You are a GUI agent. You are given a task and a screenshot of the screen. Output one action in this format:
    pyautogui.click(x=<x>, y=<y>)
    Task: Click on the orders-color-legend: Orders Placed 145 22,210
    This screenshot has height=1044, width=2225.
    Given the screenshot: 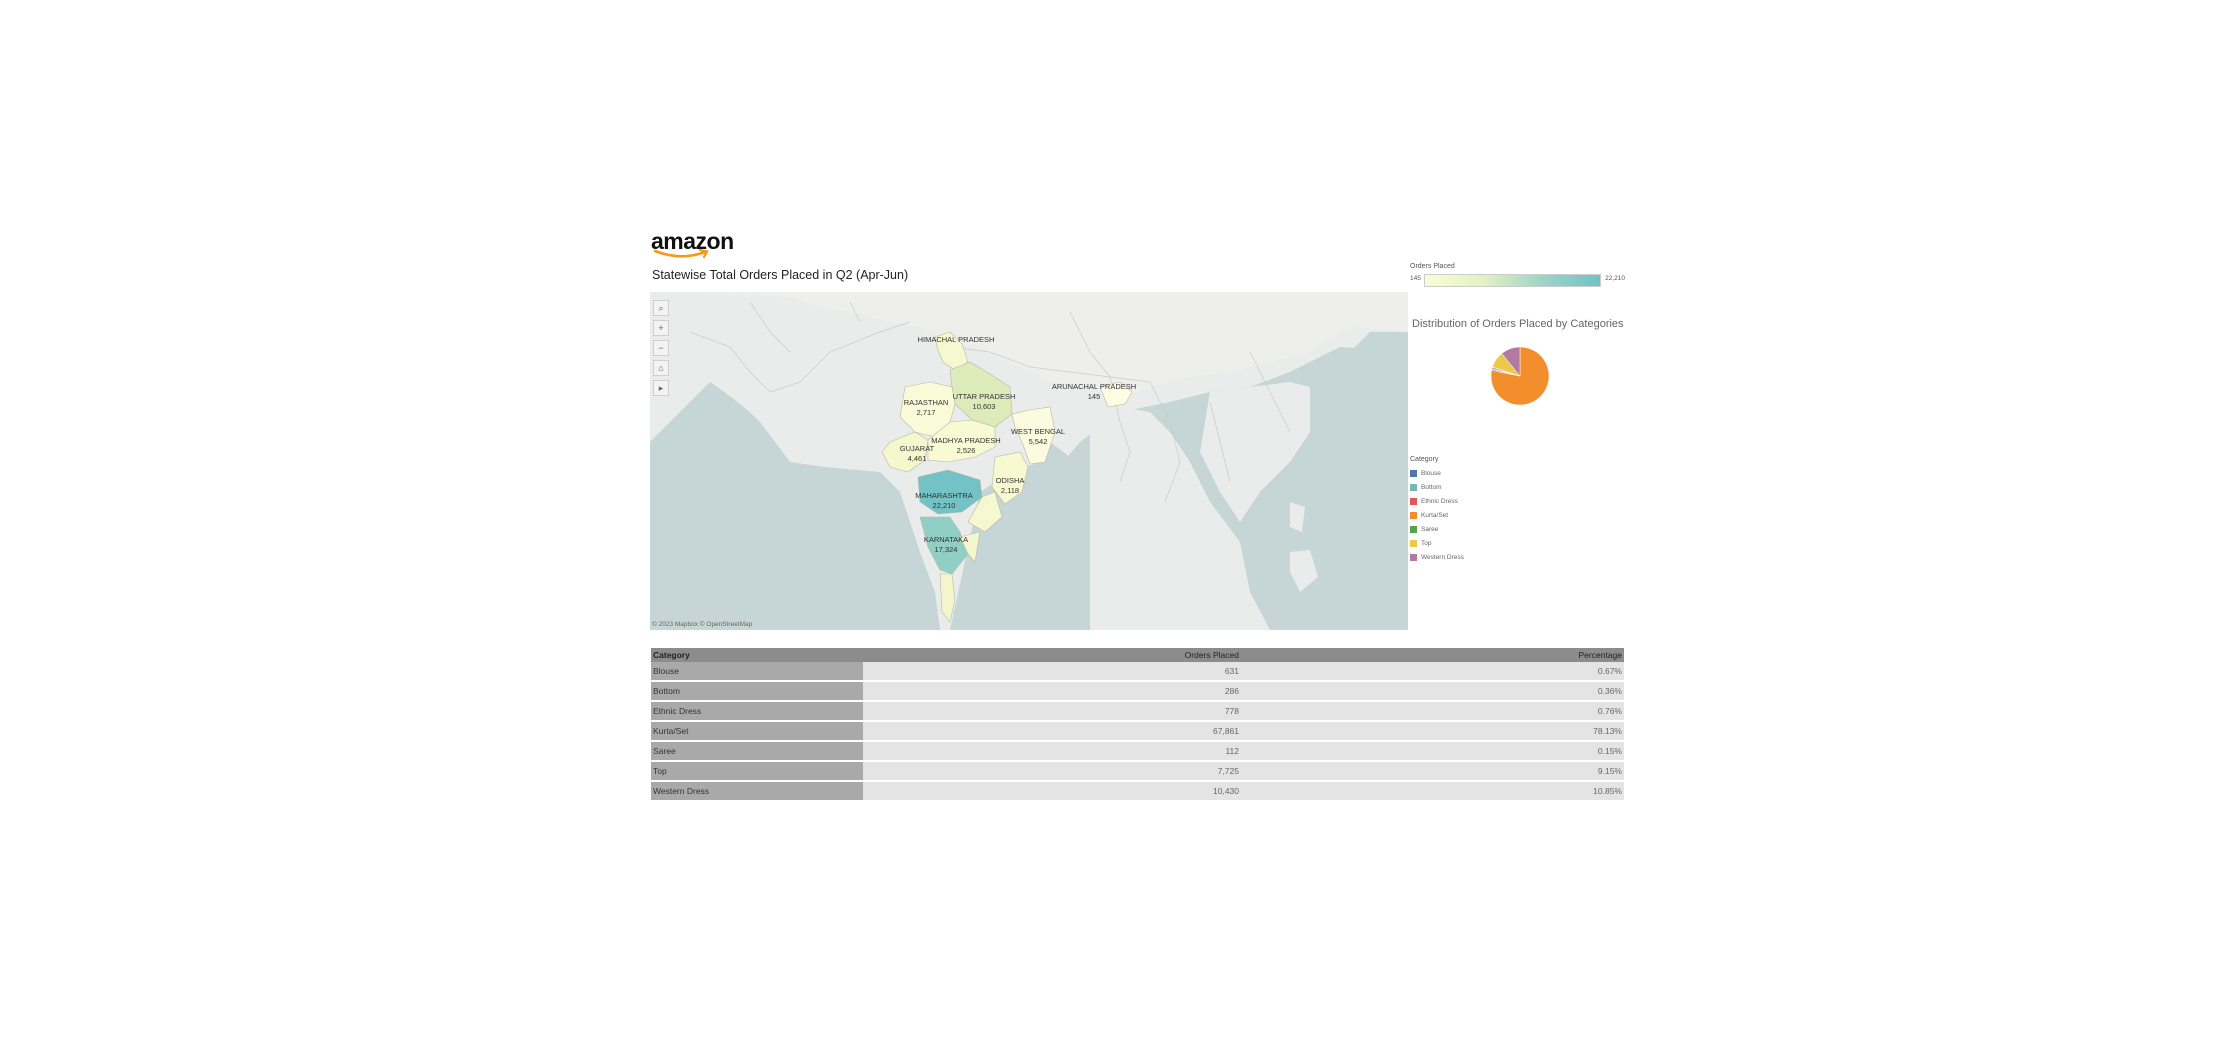 What is the action you would take?
    pyautogui.click(x=1517, y=275)
    